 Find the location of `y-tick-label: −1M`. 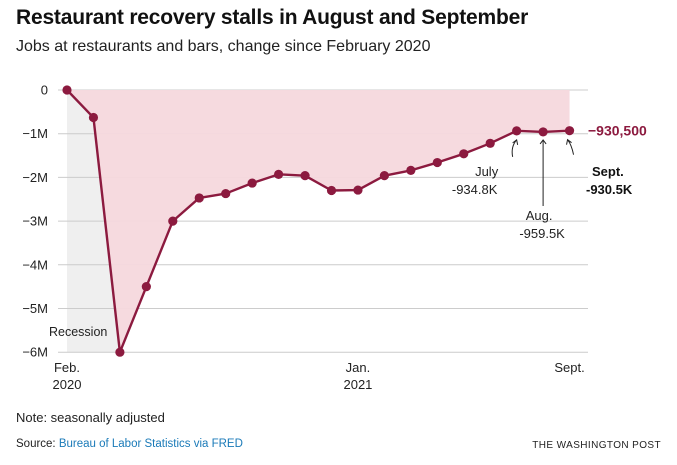

y-tick-label: −1M is located at coordinates (35, 133).